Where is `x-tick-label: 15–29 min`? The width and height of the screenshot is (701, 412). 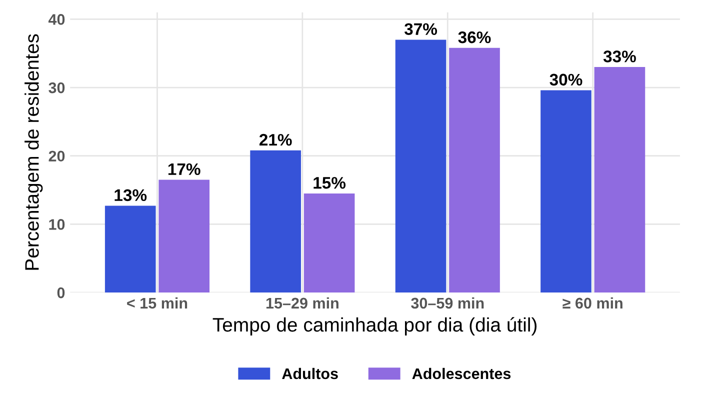 x-tick-label: 15–29 min is located at coordinates (302, 303).